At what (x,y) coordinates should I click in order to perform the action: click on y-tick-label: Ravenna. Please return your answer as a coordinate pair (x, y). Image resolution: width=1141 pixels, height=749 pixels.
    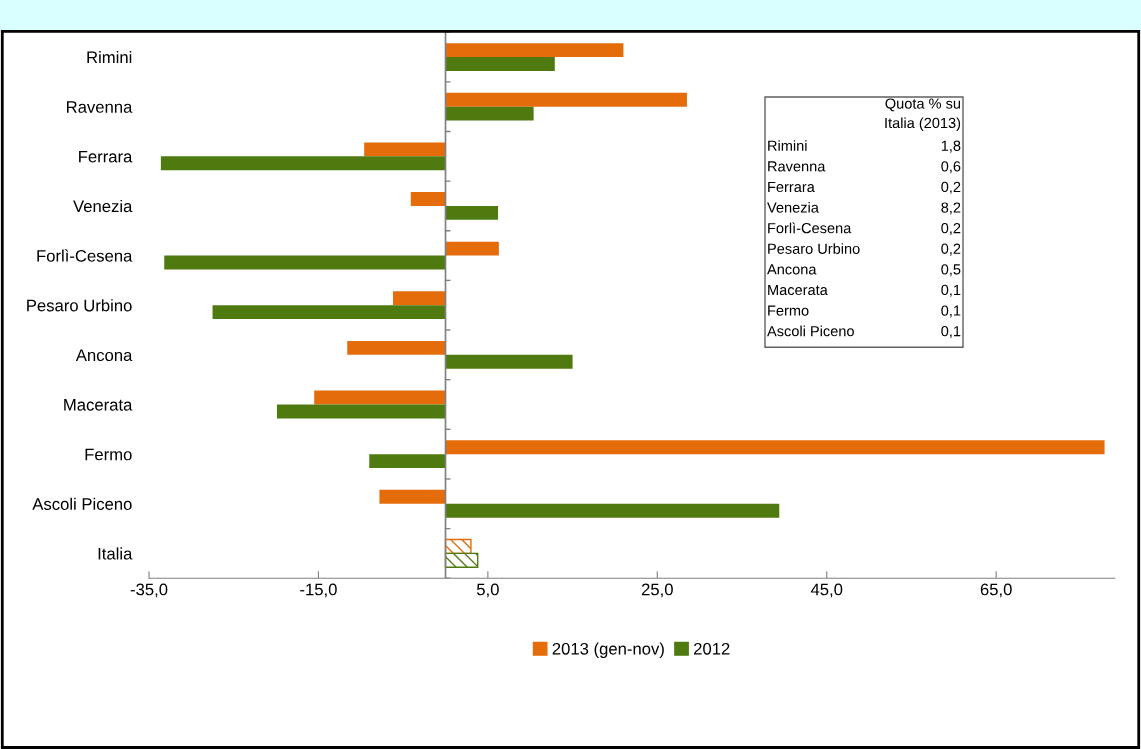
    Looking at the image, I should click on (100, 107).